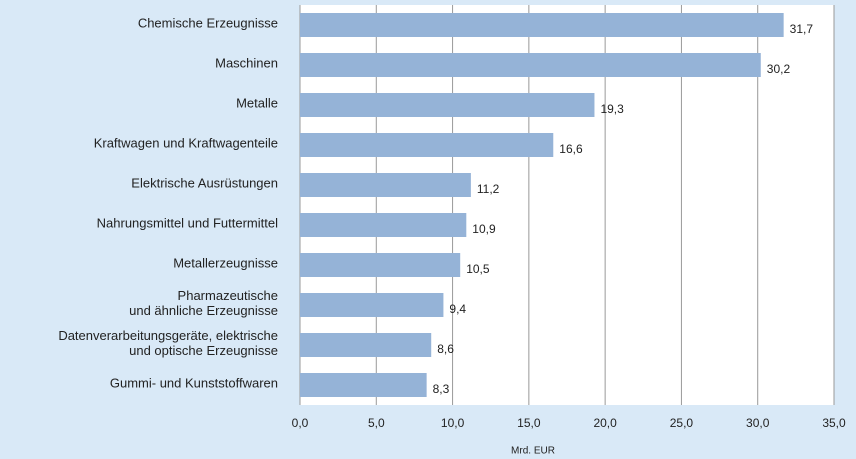 This screenshot has height=459, width=856. What do you see at coordinates (246, 63) in the screenshot?
I see `y-tick-label: Maschinen` at bounding box center [246, 63].